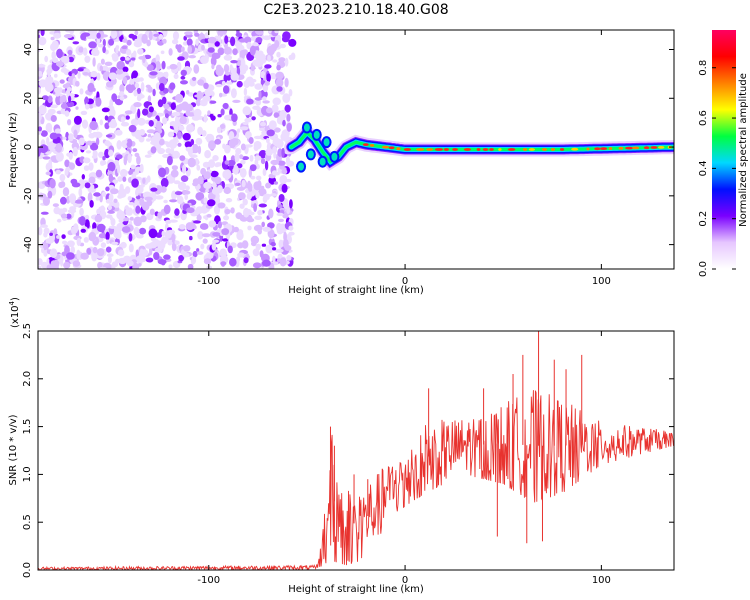 The height and width of the screenshot is (600, 750). What do you see at coordinates (717, 168) in the screenshot?
I see `colorbar-ticks: 0.0 0.2 0.4 0.6 0.8` at bounding box center [717, 168].